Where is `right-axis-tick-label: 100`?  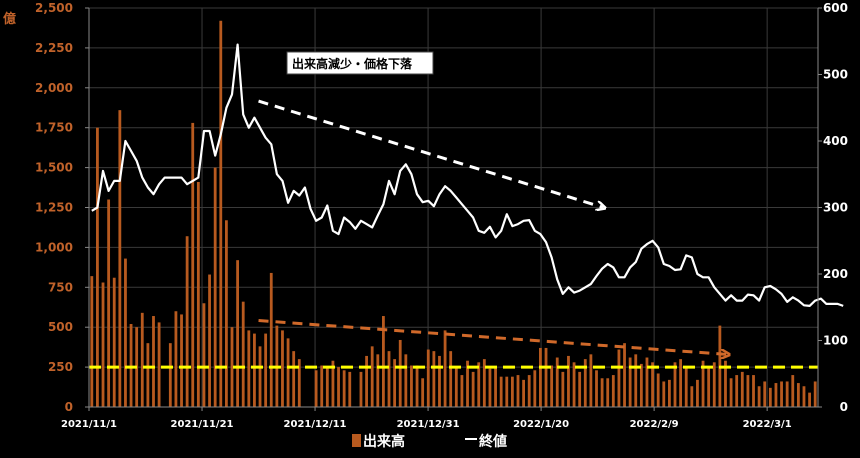 right-axis-tick-label: 100 is located at coordinates (835, 341).